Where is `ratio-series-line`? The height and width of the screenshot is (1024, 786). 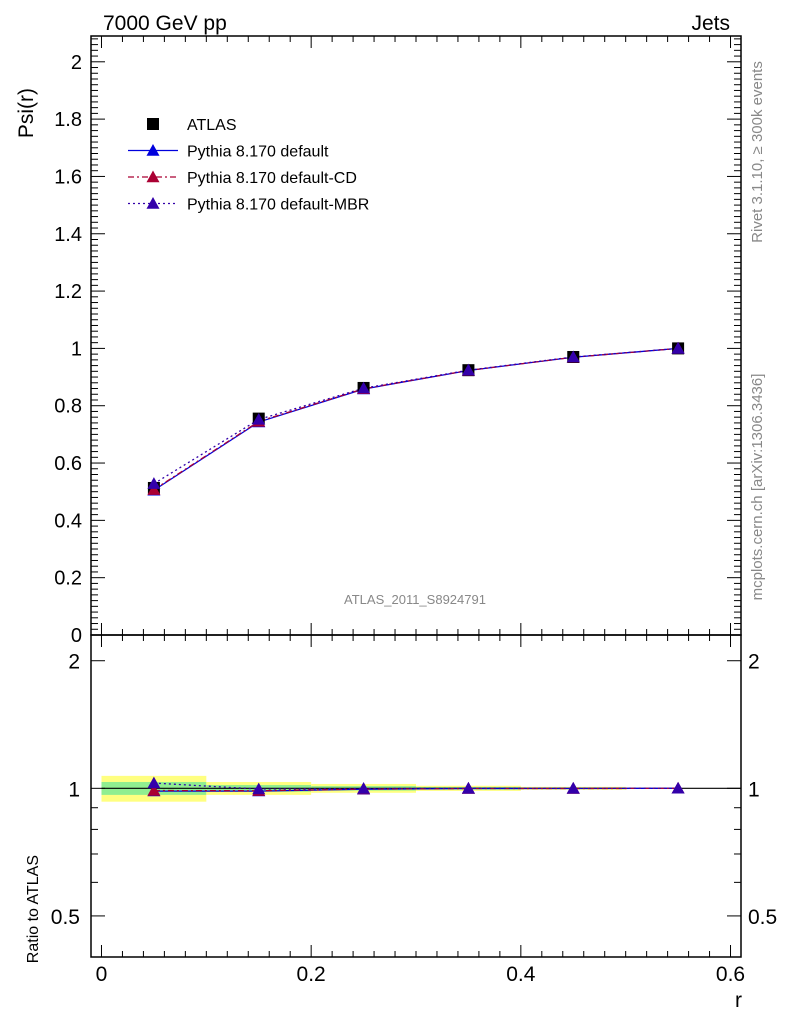
ratio-series-line is located at coordinates (416, 789).